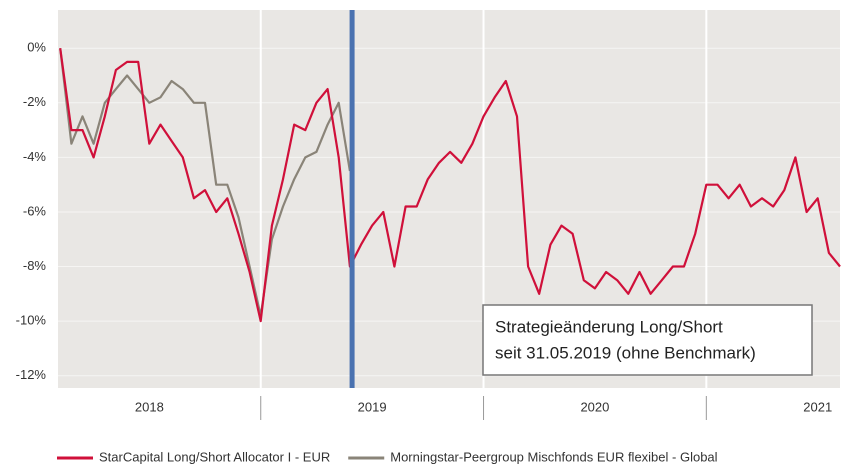 This screenshot has width=868, height=467. What do you see at coordinates (817, 406) in the screenshot?
I see `x-tick-label: 2021` at bounding box center [817, 406].